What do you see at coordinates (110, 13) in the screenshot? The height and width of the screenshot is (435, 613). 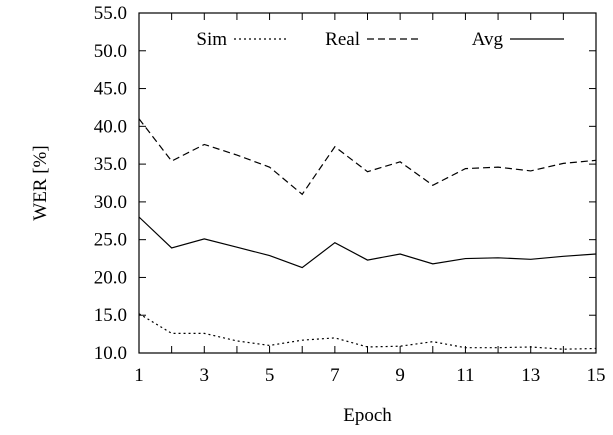 I see `y-tick-label: 55.0` at bounding box center [110, 13].